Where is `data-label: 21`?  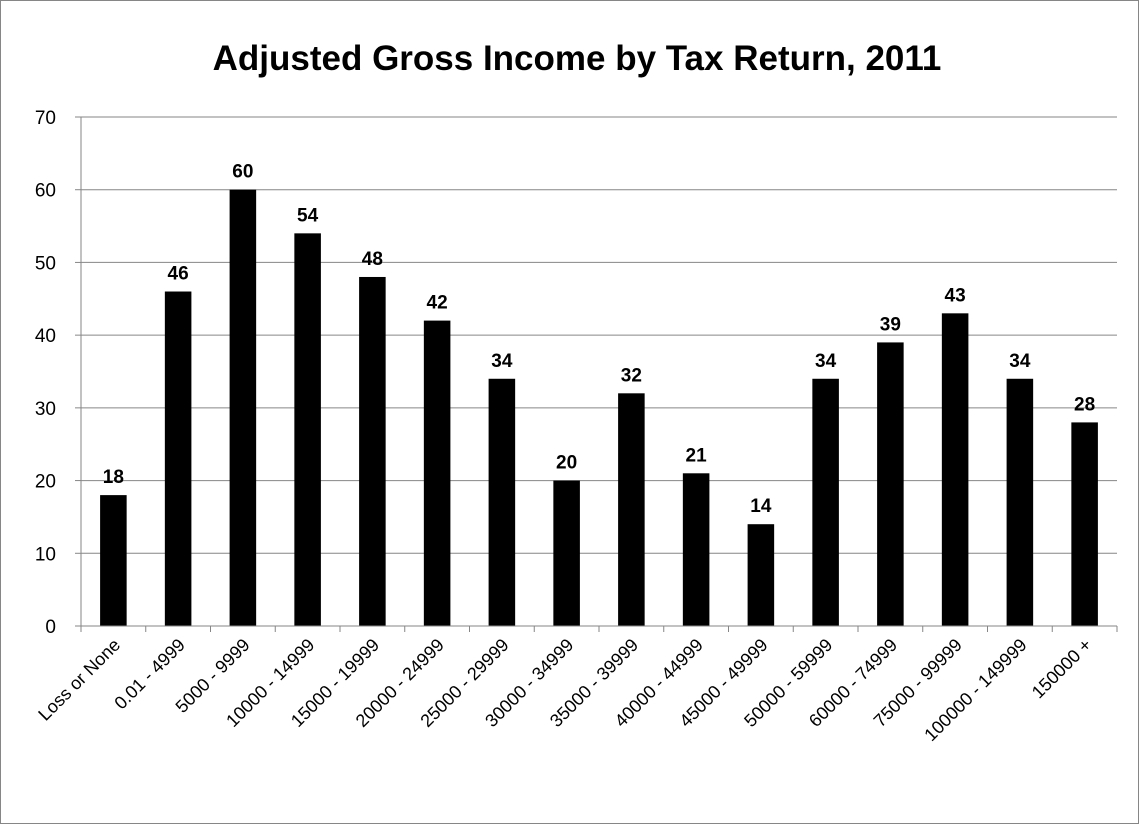 data-label: 21 is located at coordinates (697, 455).